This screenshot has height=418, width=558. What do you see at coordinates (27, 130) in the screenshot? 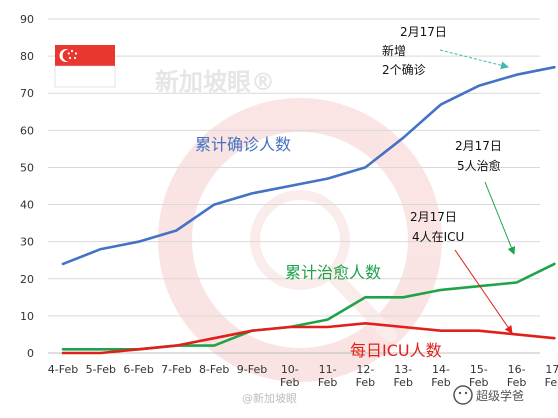
I see `y-tick-label: 60` at bounding box center [27, 130].